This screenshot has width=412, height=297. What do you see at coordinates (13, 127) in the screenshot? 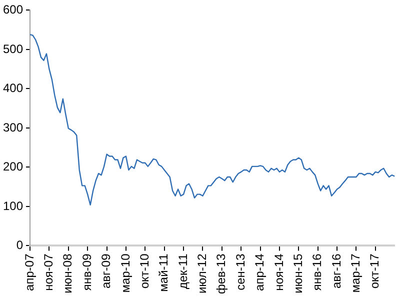
I see `y-tick-label: 300` at bounding box center [13, 127].